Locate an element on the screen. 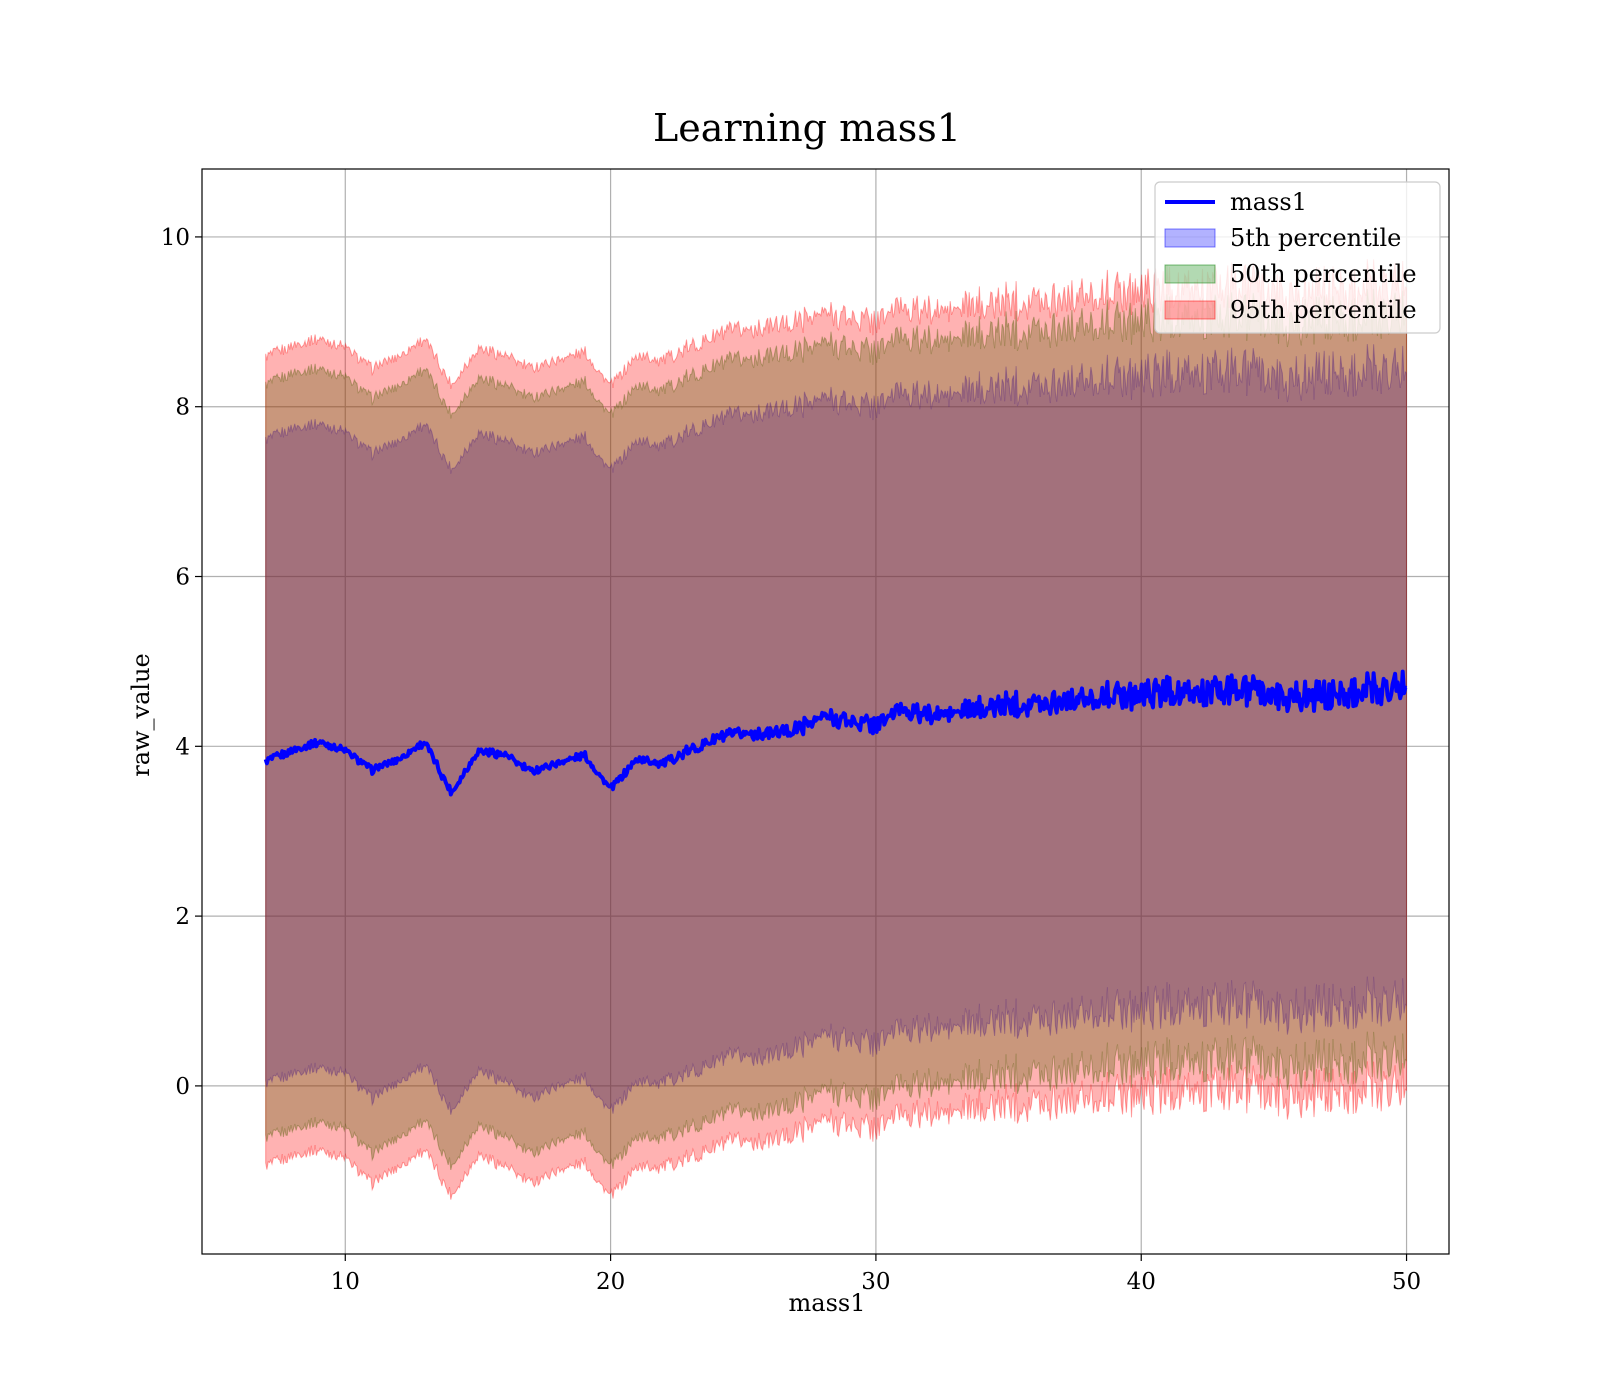  legend-label: 5th percentile is located at coordinates (1315, 238).